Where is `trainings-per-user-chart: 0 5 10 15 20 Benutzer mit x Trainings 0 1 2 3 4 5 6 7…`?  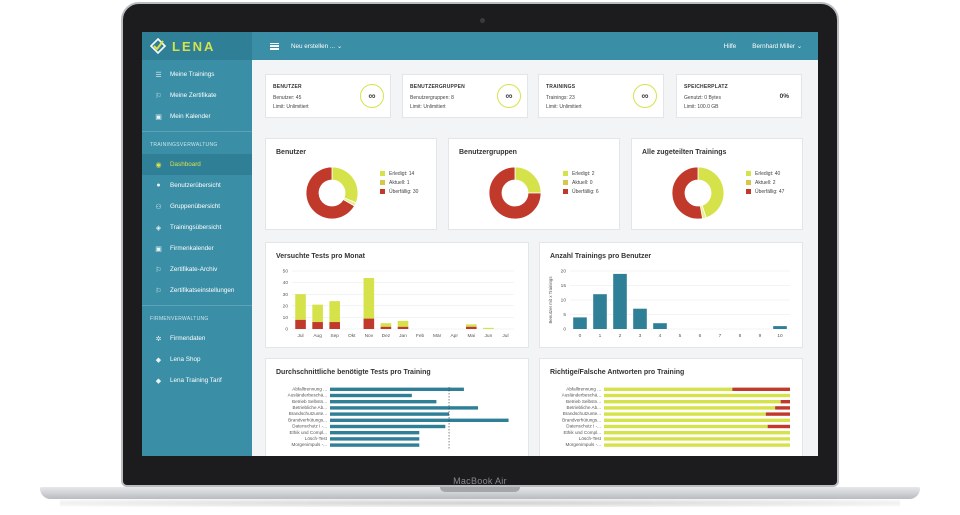
trainings-per-user-chart: 0 5 10 15 20 Benutzer mit x Trainings 0 1 2 3 4 5 6 7… is located at coordinates (669, 304).